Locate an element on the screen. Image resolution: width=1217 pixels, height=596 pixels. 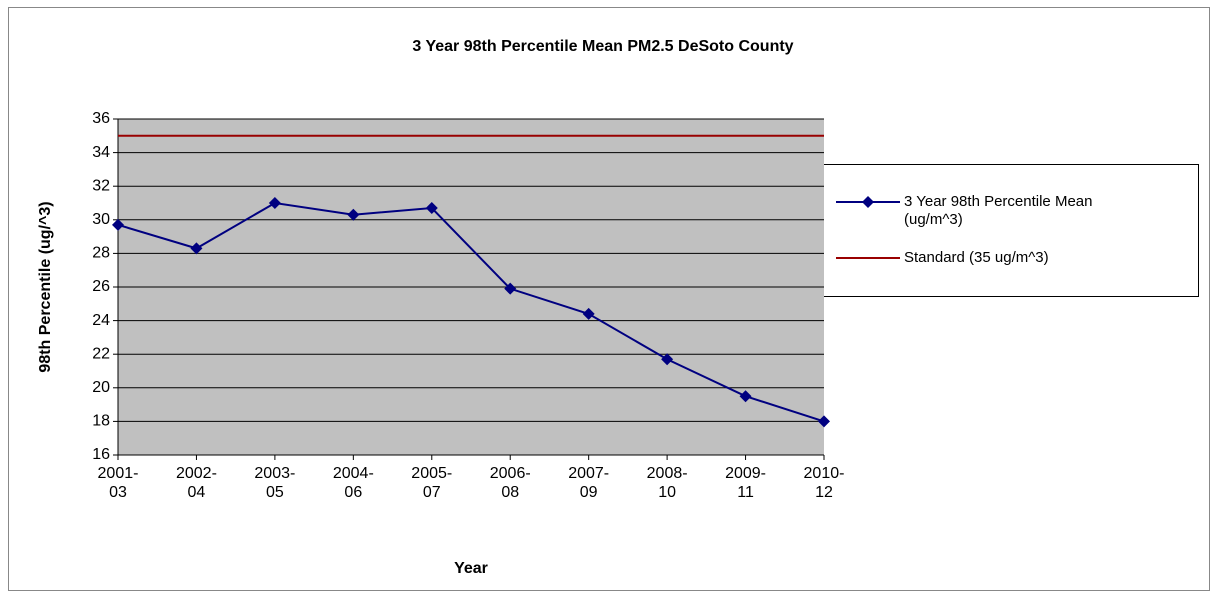
legend-label: 3 Year 98th Percentile Mean (ug/m^3) is located at coordinates (998, 210).